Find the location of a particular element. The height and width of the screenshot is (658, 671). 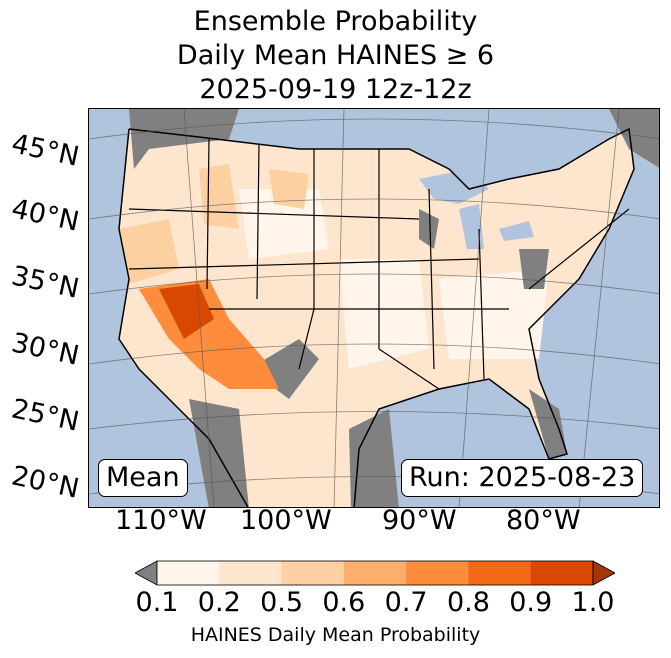

lon-label-80: 80°W is located at coordinates (543, 520).